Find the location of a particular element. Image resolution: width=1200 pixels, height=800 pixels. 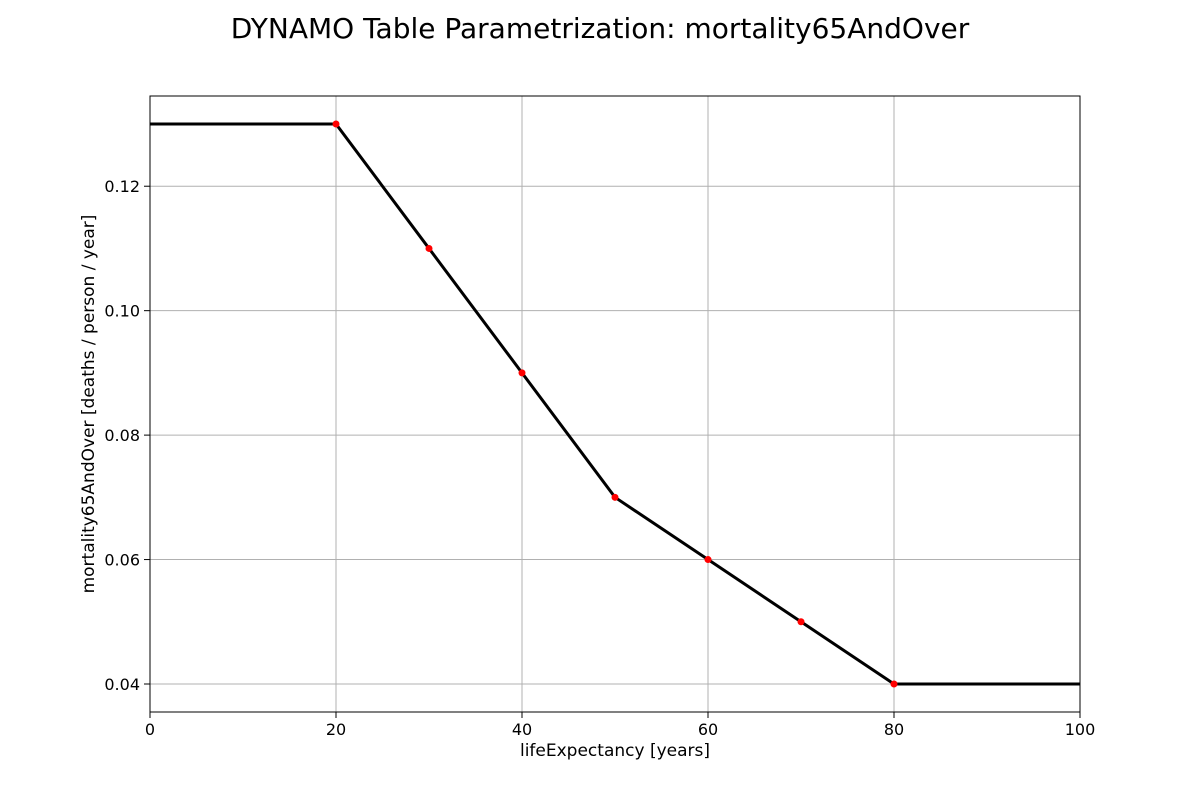

y-tick-label: 0.04 is located at coordinates (122, 684).